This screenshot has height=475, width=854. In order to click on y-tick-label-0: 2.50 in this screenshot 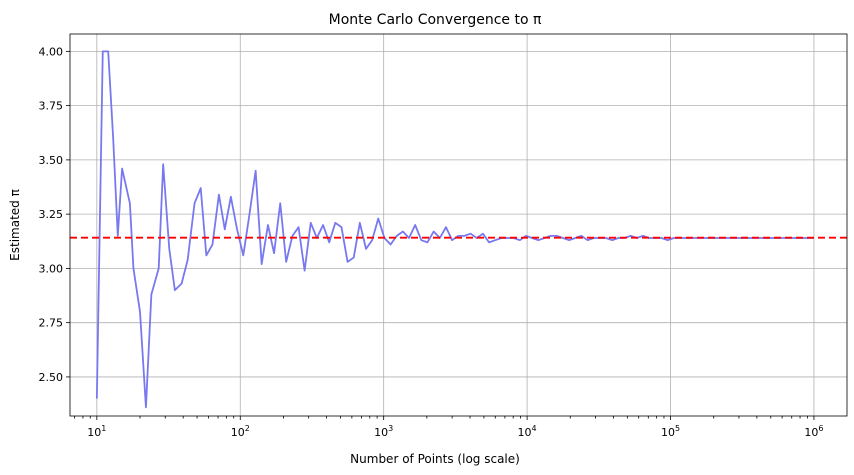, I will do `click(51, 377)`.